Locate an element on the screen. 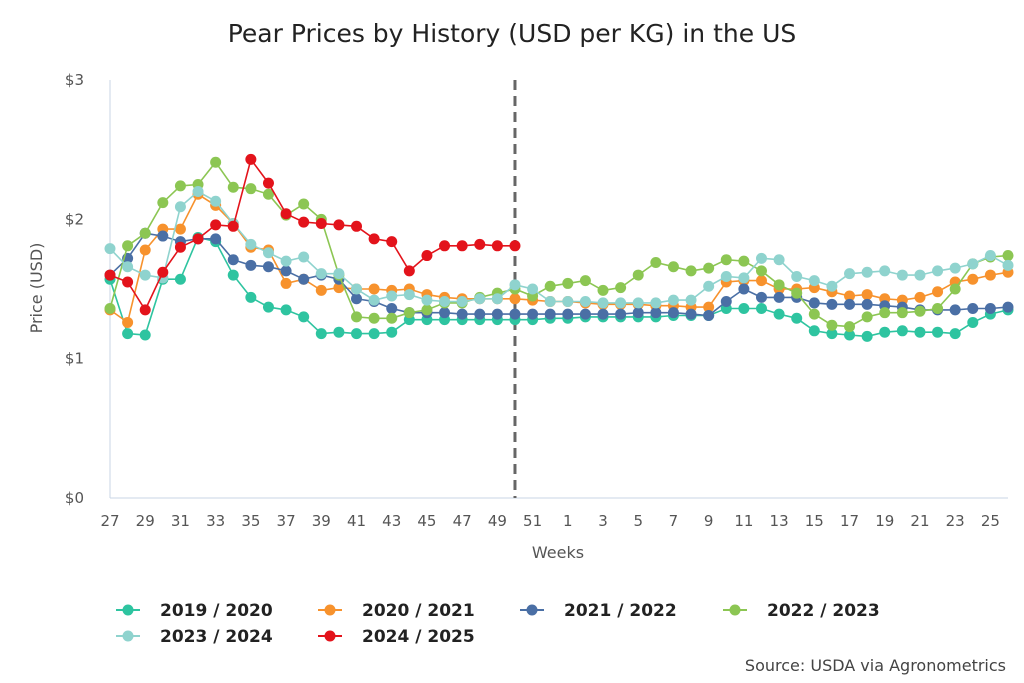  legend-item: 2020 / 2021 is located at coordinates (396, 611).